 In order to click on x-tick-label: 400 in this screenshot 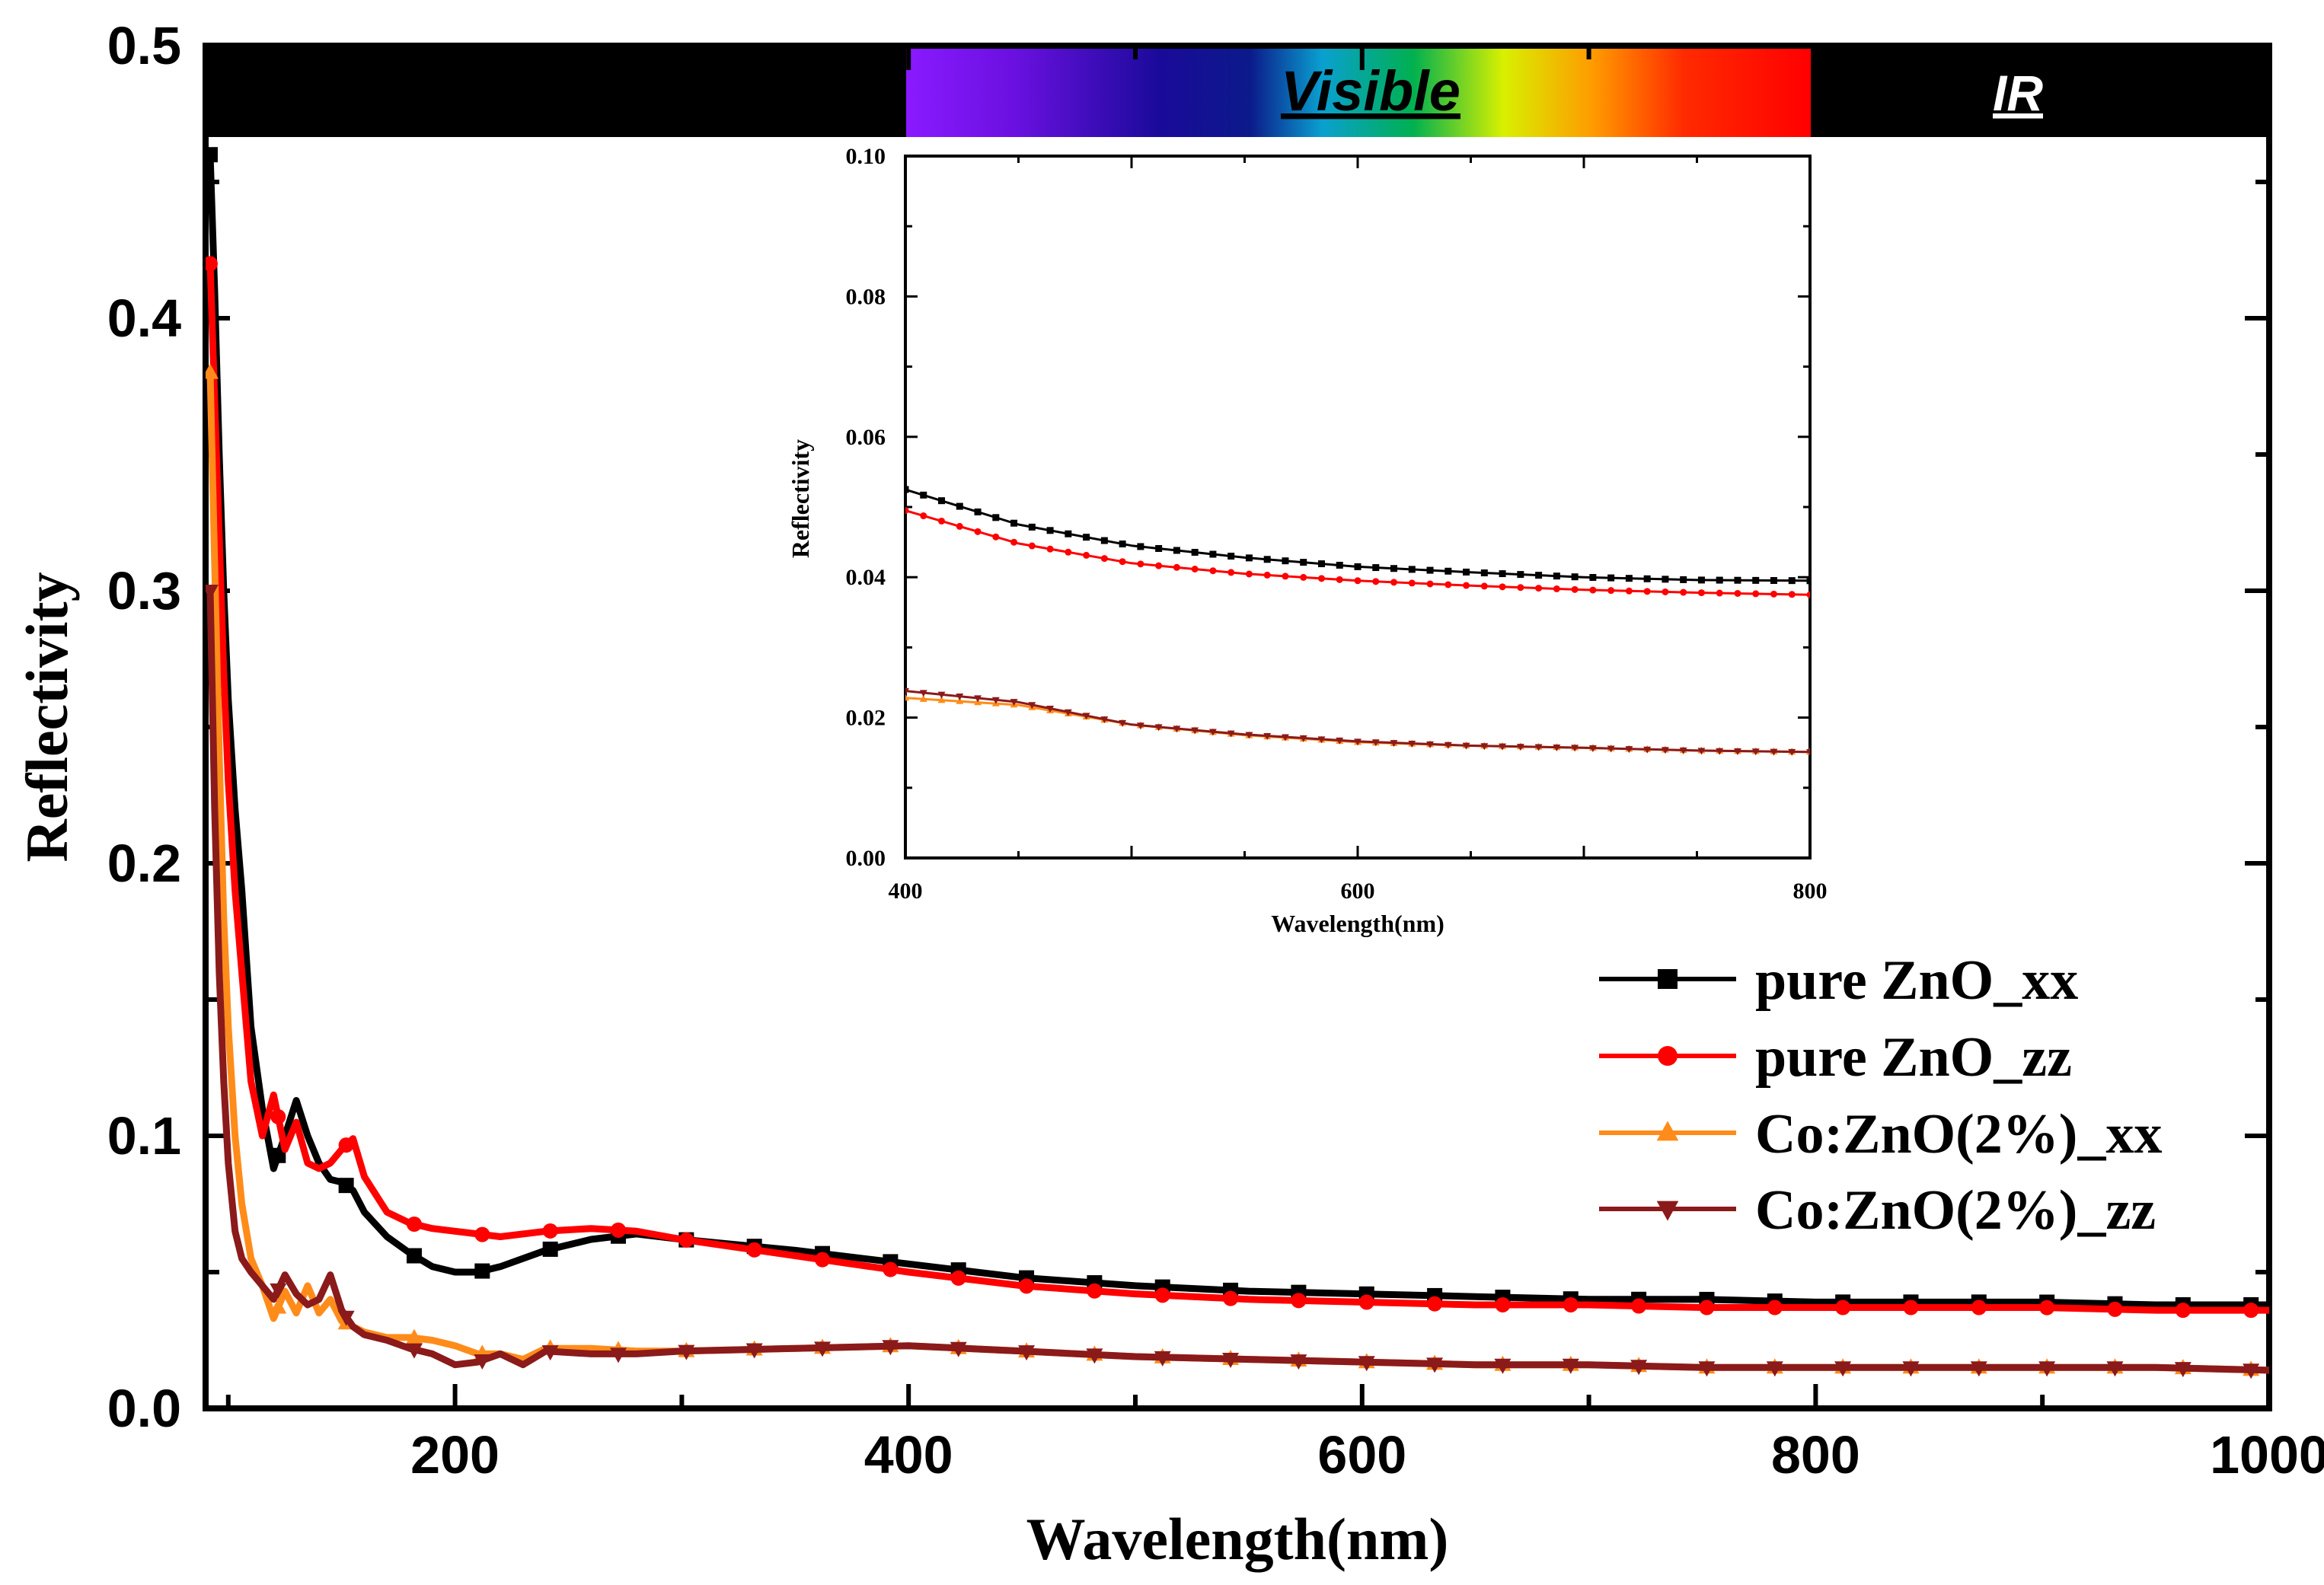, I will do `click(908, 1455)`.